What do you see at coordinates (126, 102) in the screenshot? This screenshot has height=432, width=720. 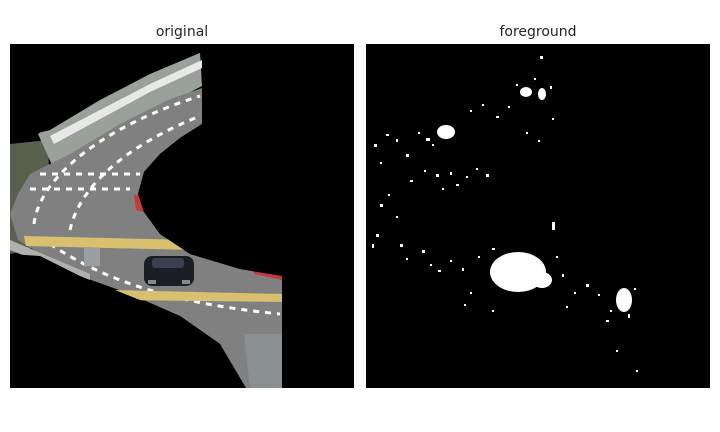 I see `parapet` at bounding box center [126, 102].